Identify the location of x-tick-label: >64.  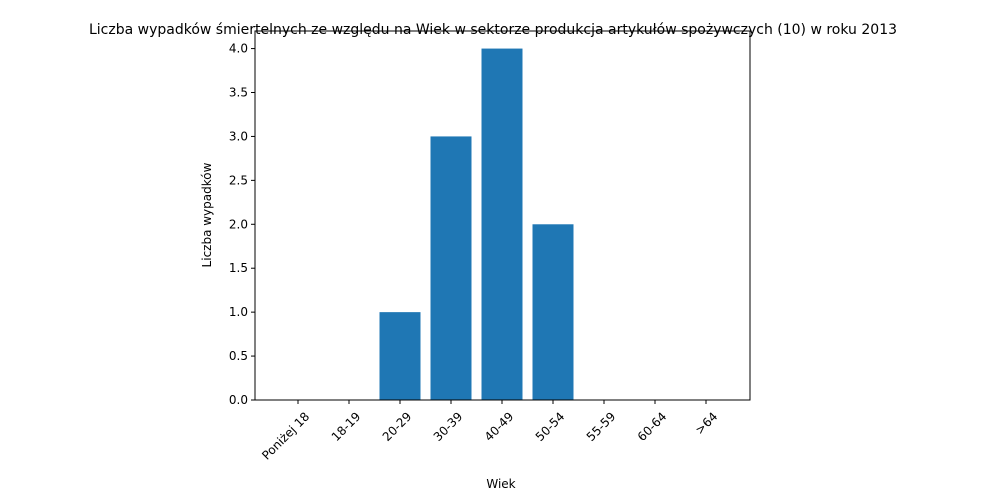
(707, 423).